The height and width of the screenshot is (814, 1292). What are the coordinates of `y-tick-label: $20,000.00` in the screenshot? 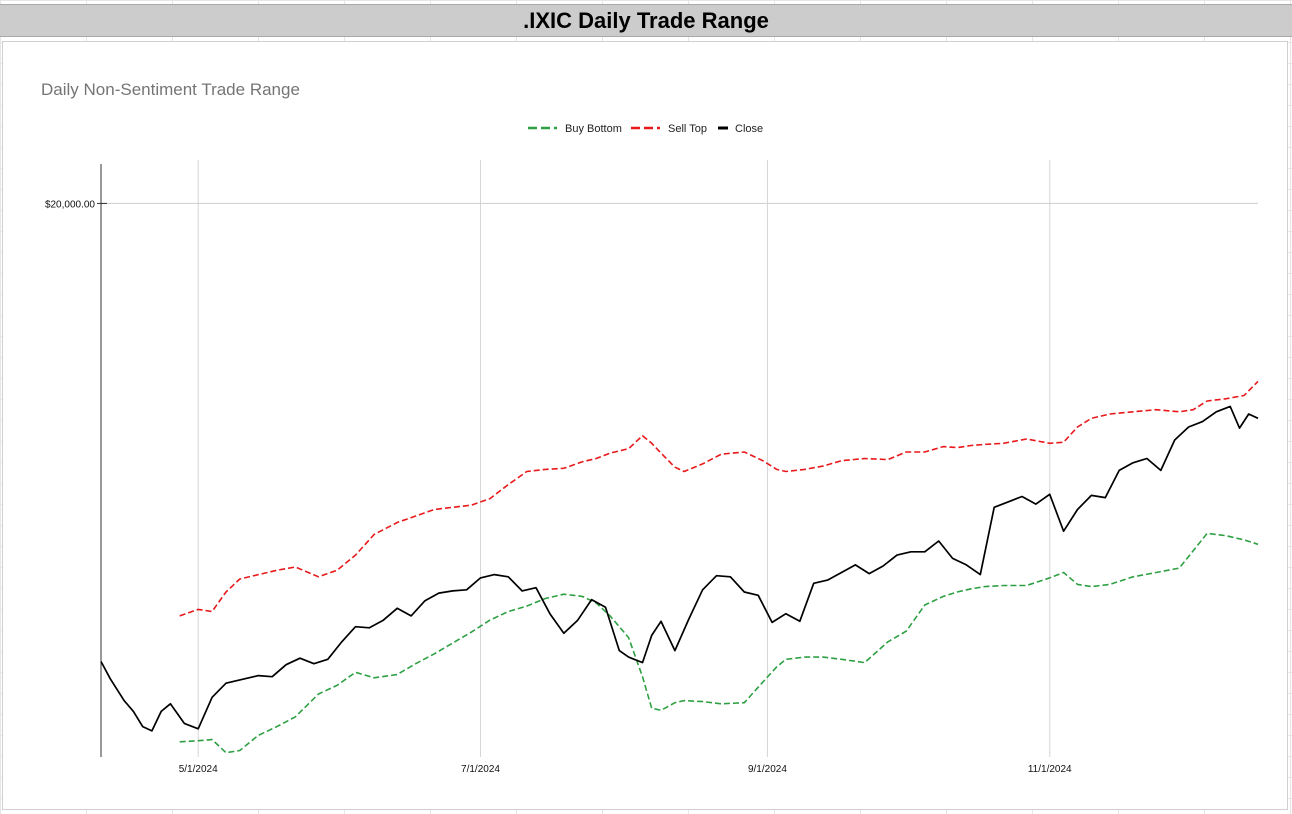 It's located at (70, 204).